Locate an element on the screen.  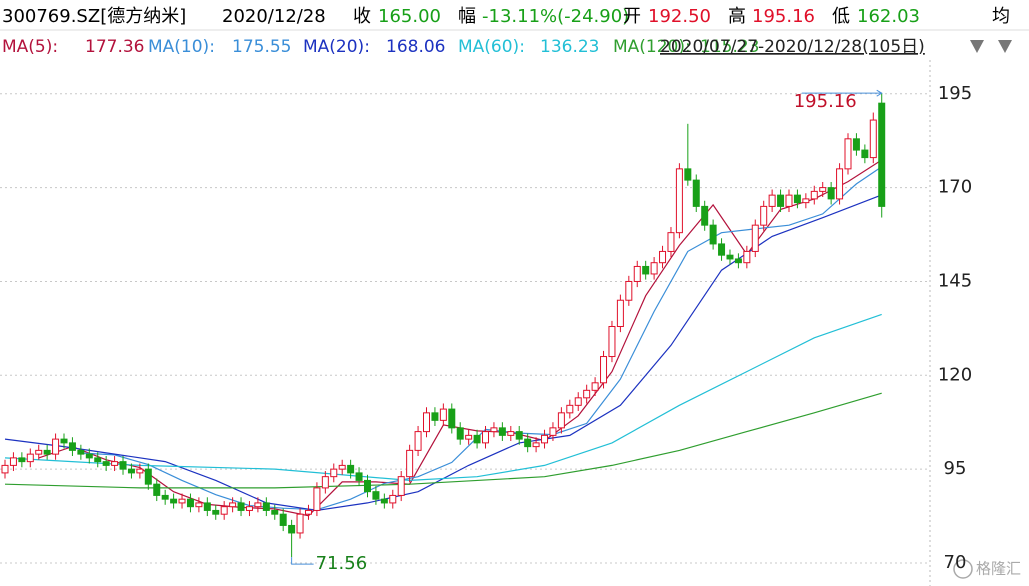
legend-label: MA(120): is located at coordinates (652, 47).